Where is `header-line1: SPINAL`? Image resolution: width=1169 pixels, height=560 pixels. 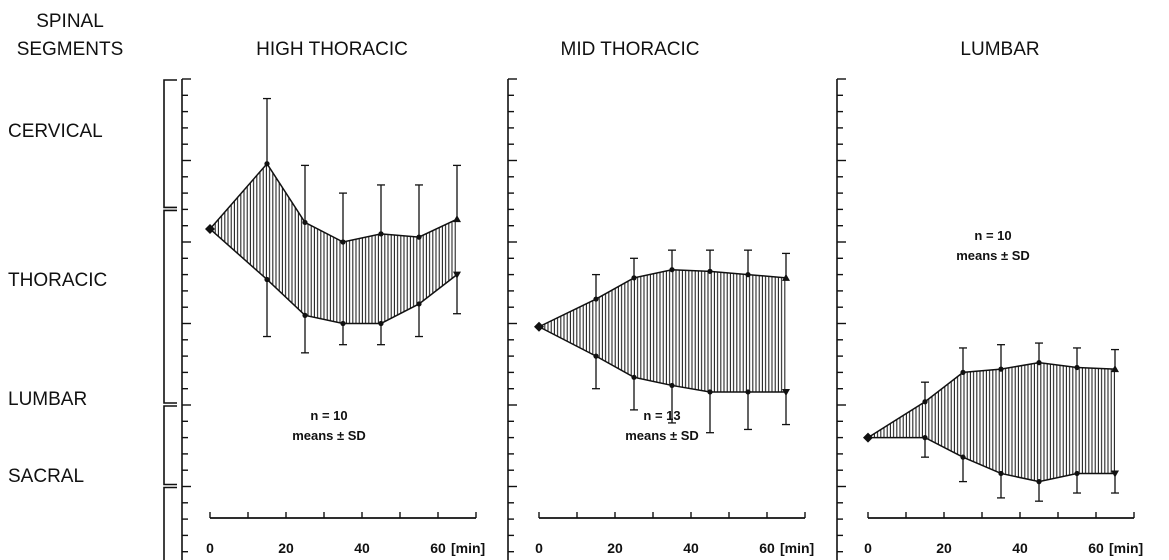 header-line1: SPINAL is located at coordinates (70, 21).